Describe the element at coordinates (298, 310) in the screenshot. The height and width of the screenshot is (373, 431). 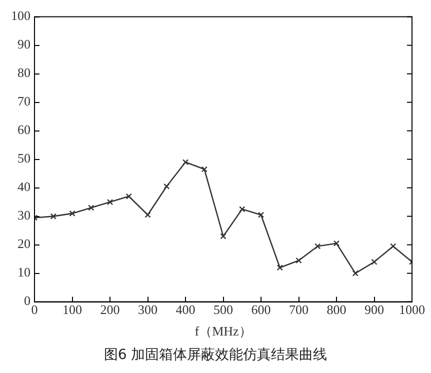
I see `x-tick-label: 700` at that location.